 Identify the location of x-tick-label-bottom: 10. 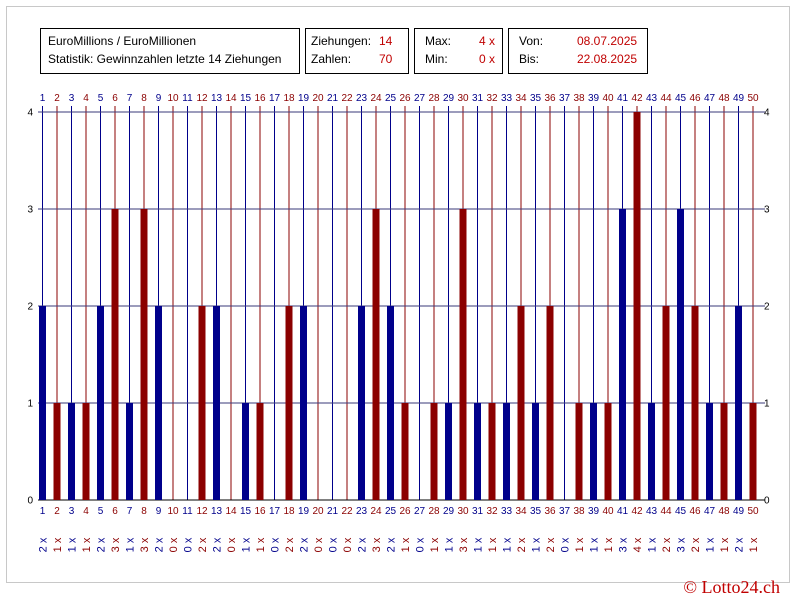
(173, 511).